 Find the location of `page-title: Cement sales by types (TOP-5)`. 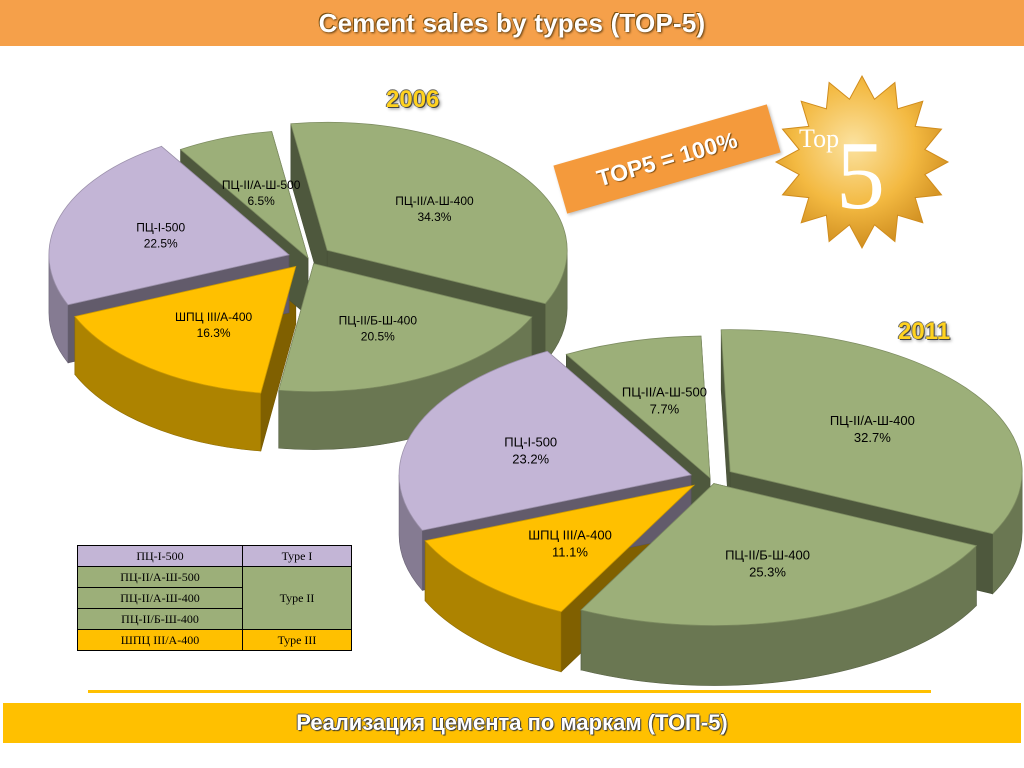

page-title: Cement sales by types (TOP-5) is located at coordinates (512, 22).